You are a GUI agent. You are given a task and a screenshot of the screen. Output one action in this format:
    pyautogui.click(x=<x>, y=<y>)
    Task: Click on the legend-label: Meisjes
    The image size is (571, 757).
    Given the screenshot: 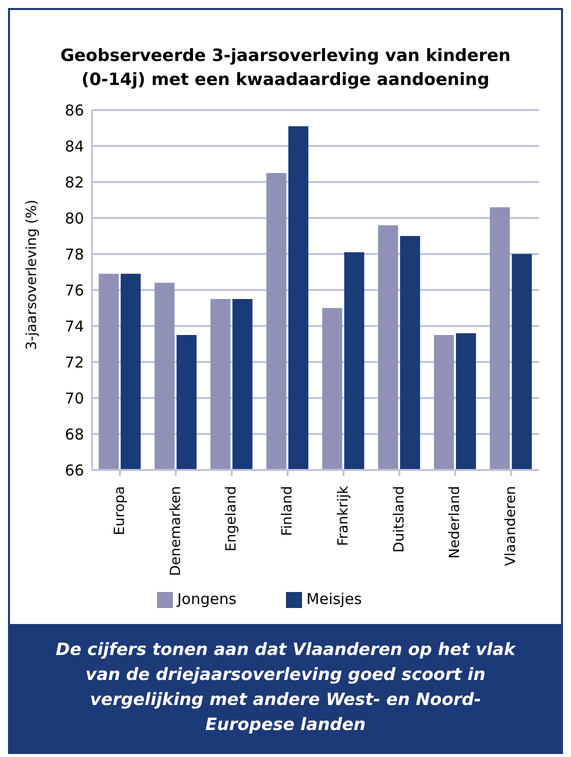 What is the action you would take?
    pyautogui.click(x=334, y=599)
    